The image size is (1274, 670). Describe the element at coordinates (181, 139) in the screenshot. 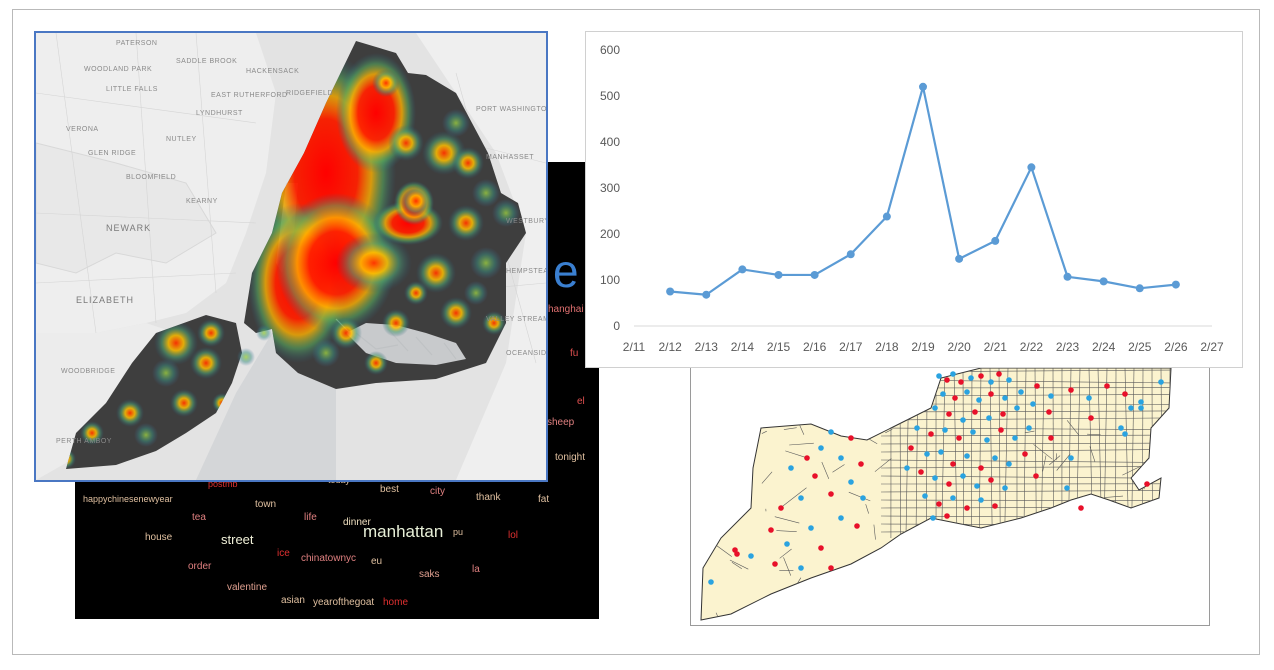

I see `place-label: NUTLEY` at that location.